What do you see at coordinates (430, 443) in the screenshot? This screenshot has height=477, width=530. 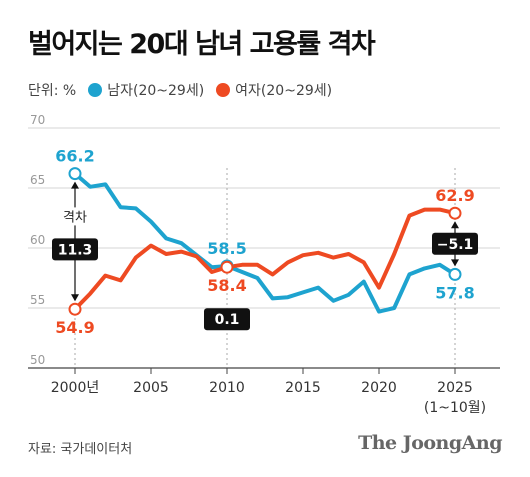 I see `brand-logo: The JoongAng` at bounding box center [430, 443].